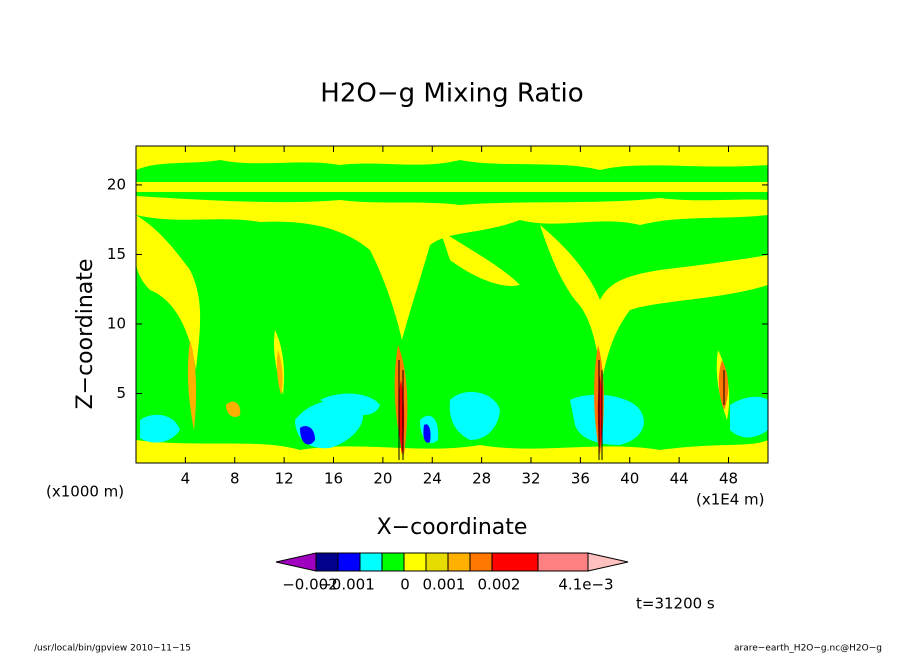 The width and height of the screenshot is (904, 654). I want to click on colorbar-label: 4.1e−3, so click(585, 585).